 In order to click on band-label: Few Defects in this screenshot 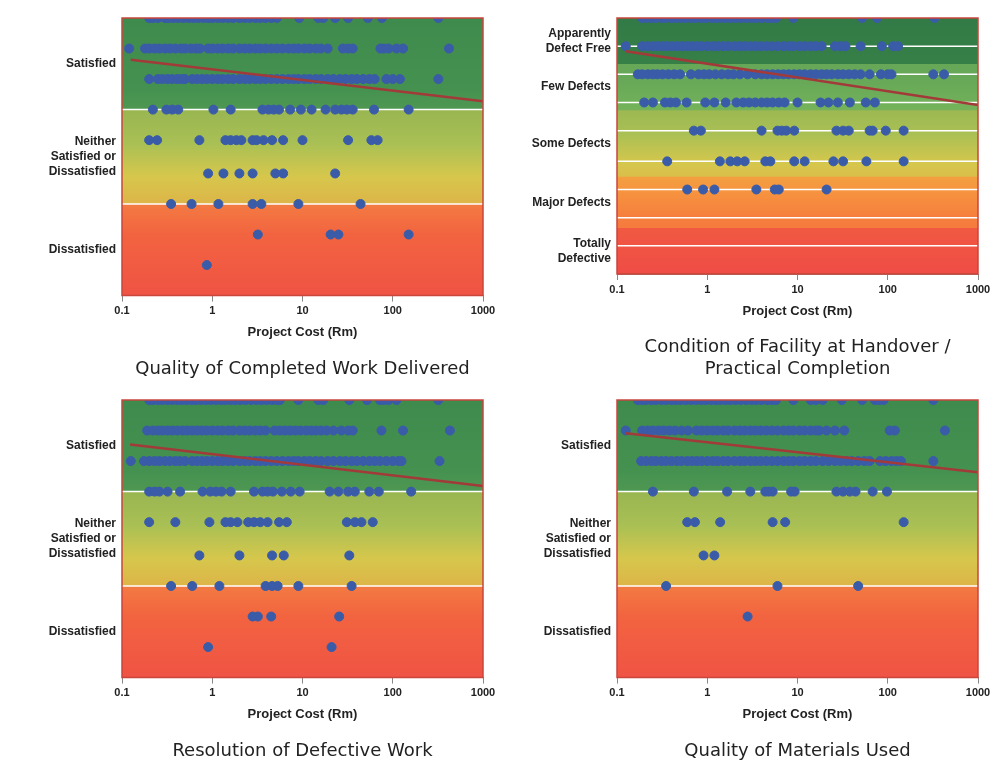, I will do `click(576, 86)`.